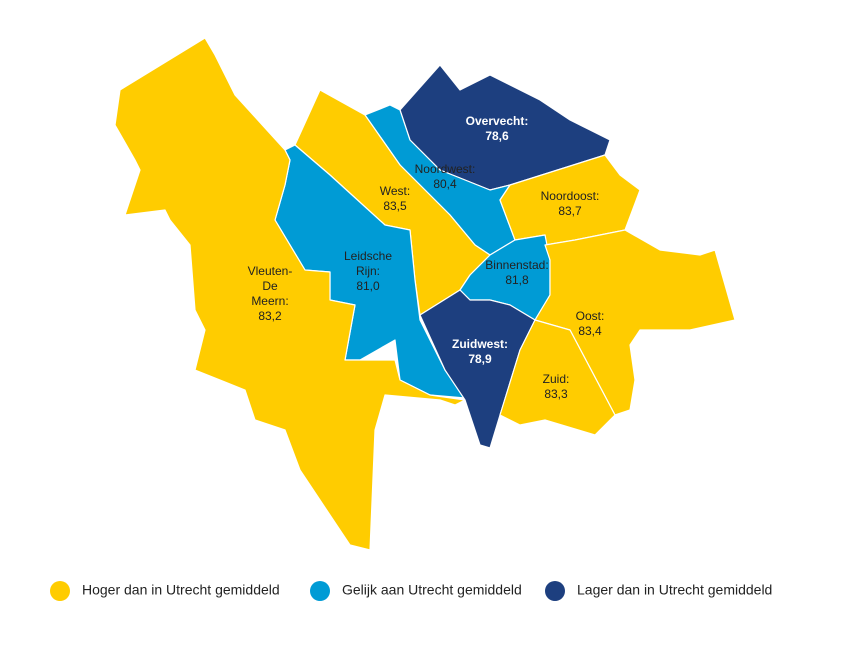 Image resolution: width=853 pixels, height=653 pixels. What do you see at coordinates (395, 191) in the screenshot?
I see `district-name: West:` at bounding box center [395, 191].